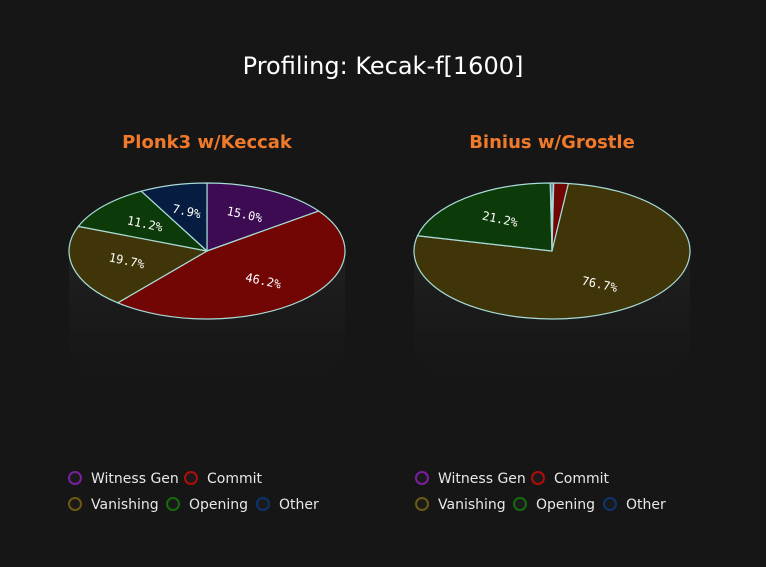 This screenshot has height=567, width=766. I want to click on binius-w-grostle-legend-marker-commit, so click(538, 478).